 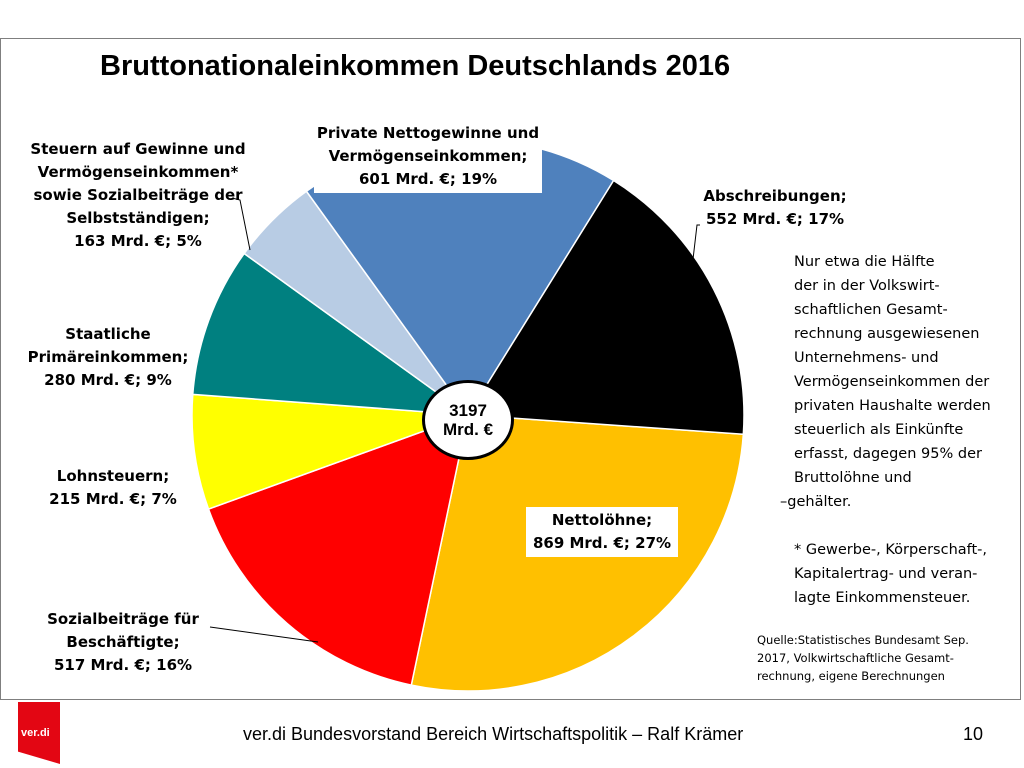 What do you see at coordinates (338, 550) in the screenshot?
I see `pie-slice-sozial` at bounding box center [338, 550].